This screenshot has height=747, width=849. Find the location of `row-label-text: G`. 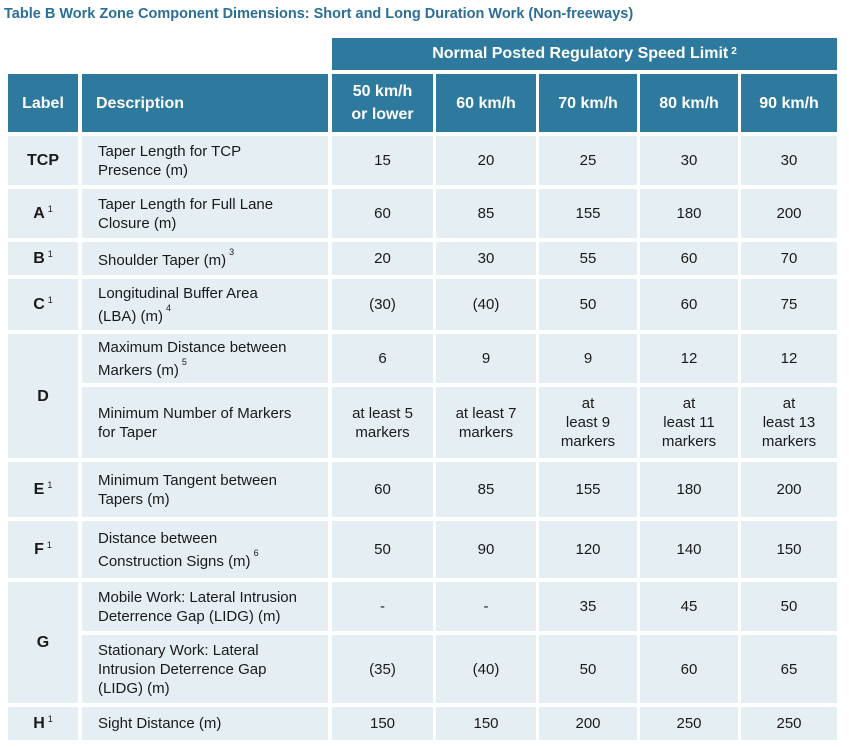

row-label-text: G is located at coordinates (43, 642).